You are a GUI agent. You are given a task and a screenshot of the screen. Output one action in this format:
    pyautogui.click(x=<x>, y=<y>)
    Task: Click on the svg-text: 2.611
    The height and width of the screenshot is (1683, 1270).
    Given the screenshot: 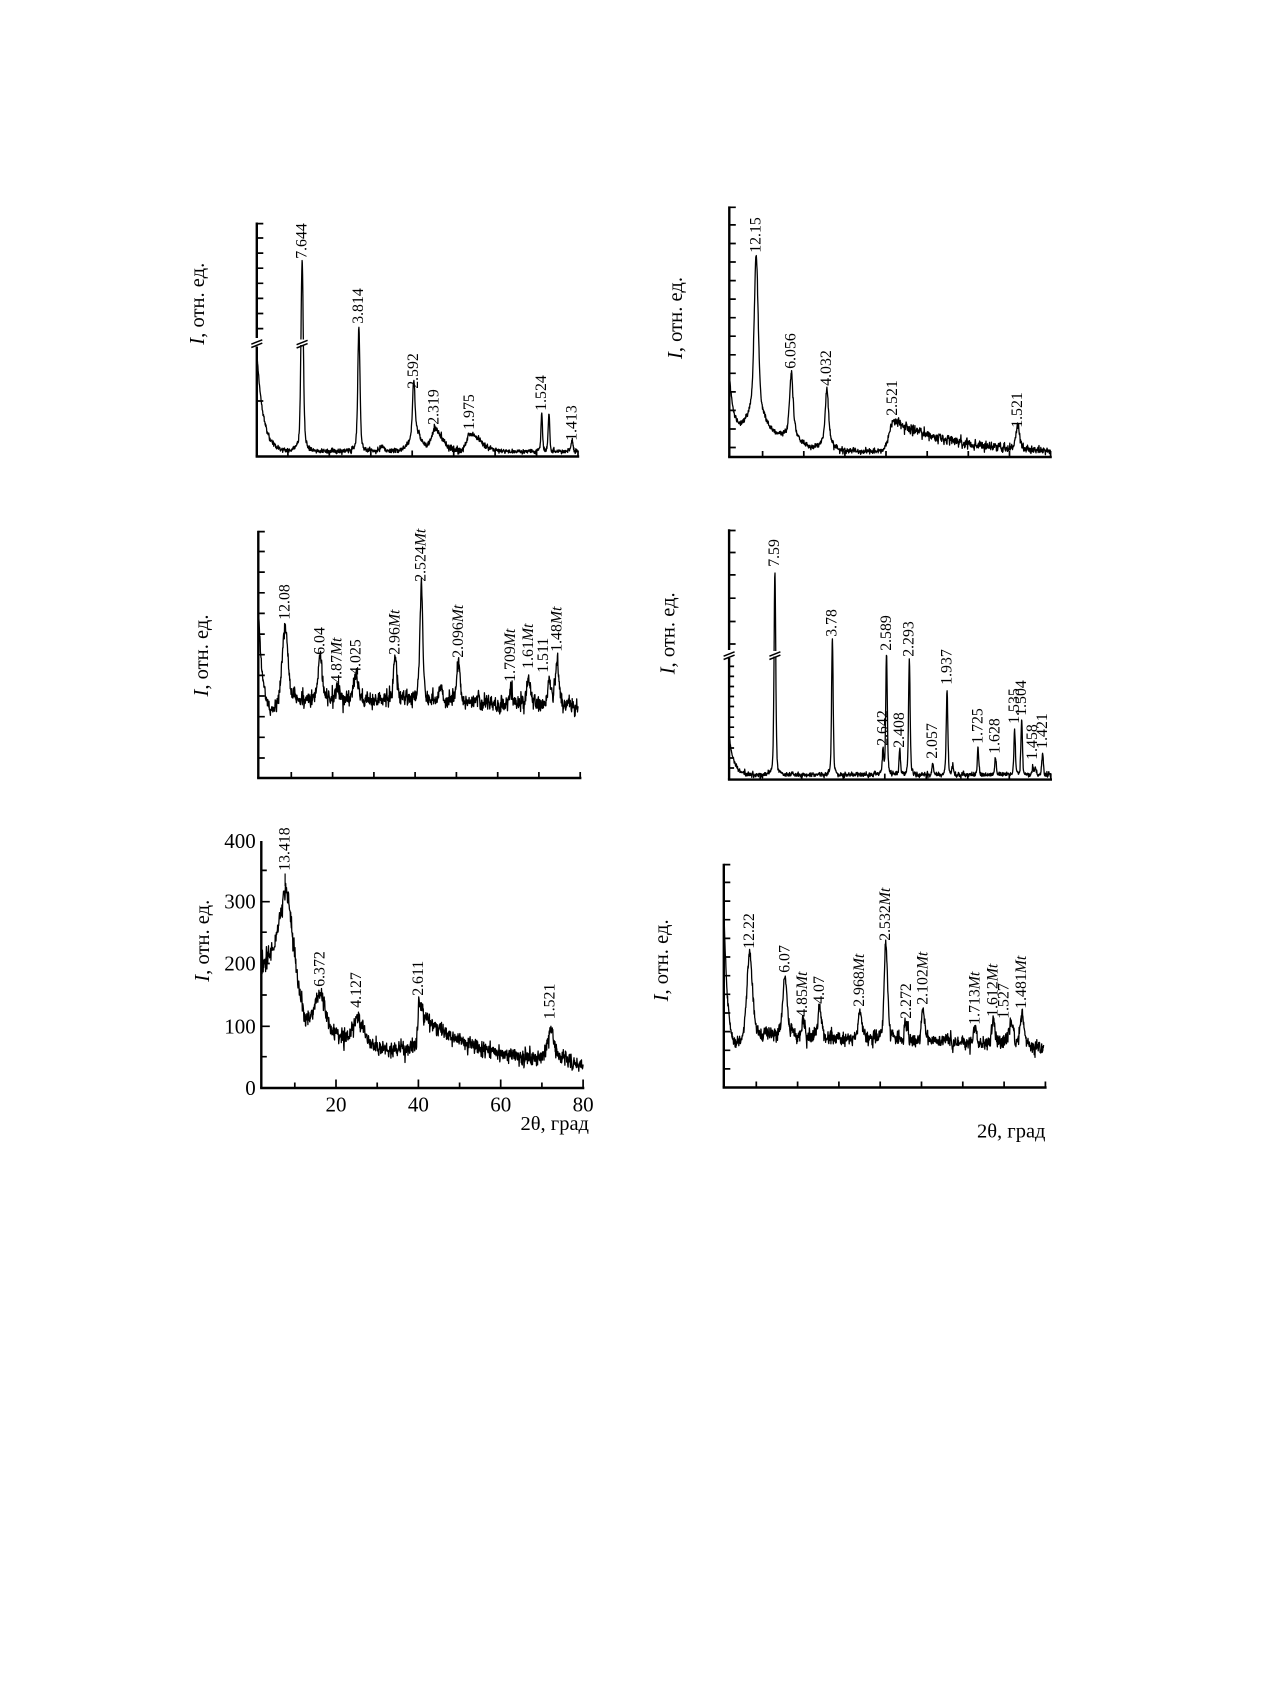 What is the action you would take?
    pyautogui.click(x=418, y=978)
    